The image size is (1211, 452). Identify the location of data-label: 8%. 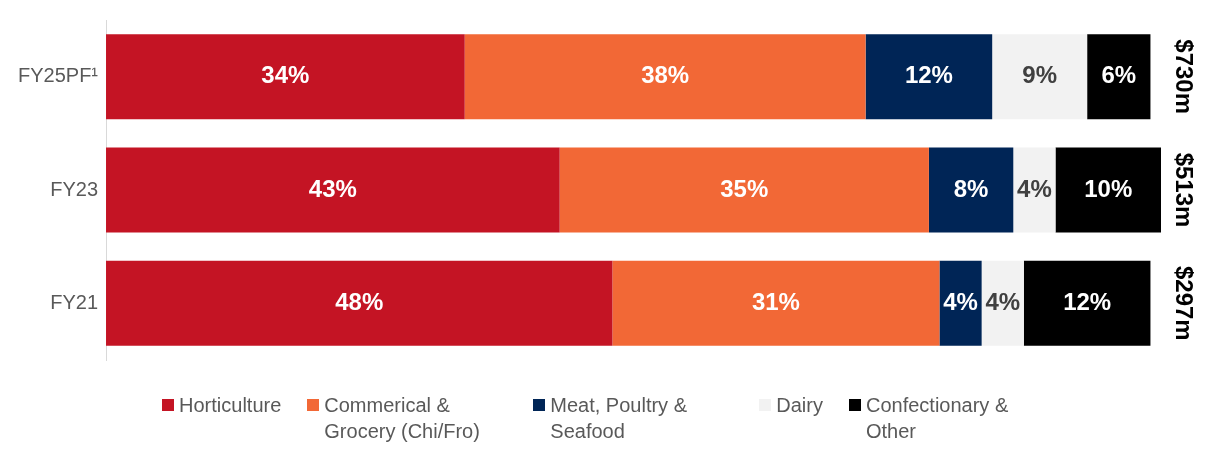
(971, 188).